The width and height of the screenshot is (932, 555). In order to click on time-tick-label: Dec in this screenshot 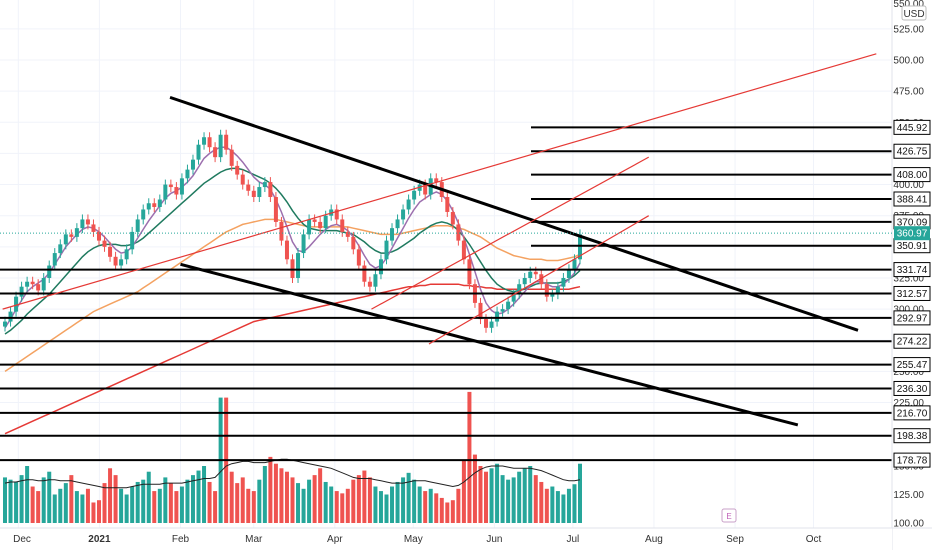, I will do `click(22, 539)`.